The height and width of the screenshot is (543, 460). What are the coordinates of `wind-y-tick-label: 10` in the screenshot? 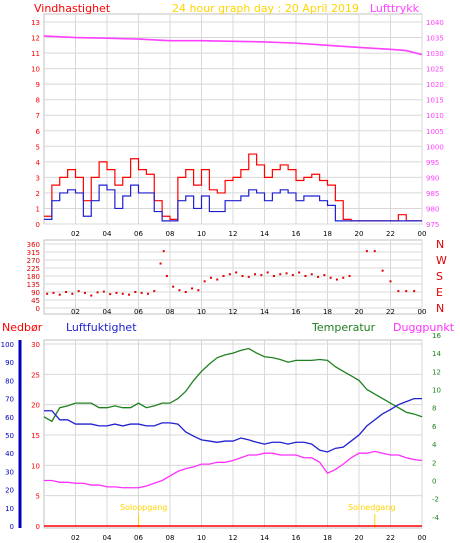 It's located at (35, 70).